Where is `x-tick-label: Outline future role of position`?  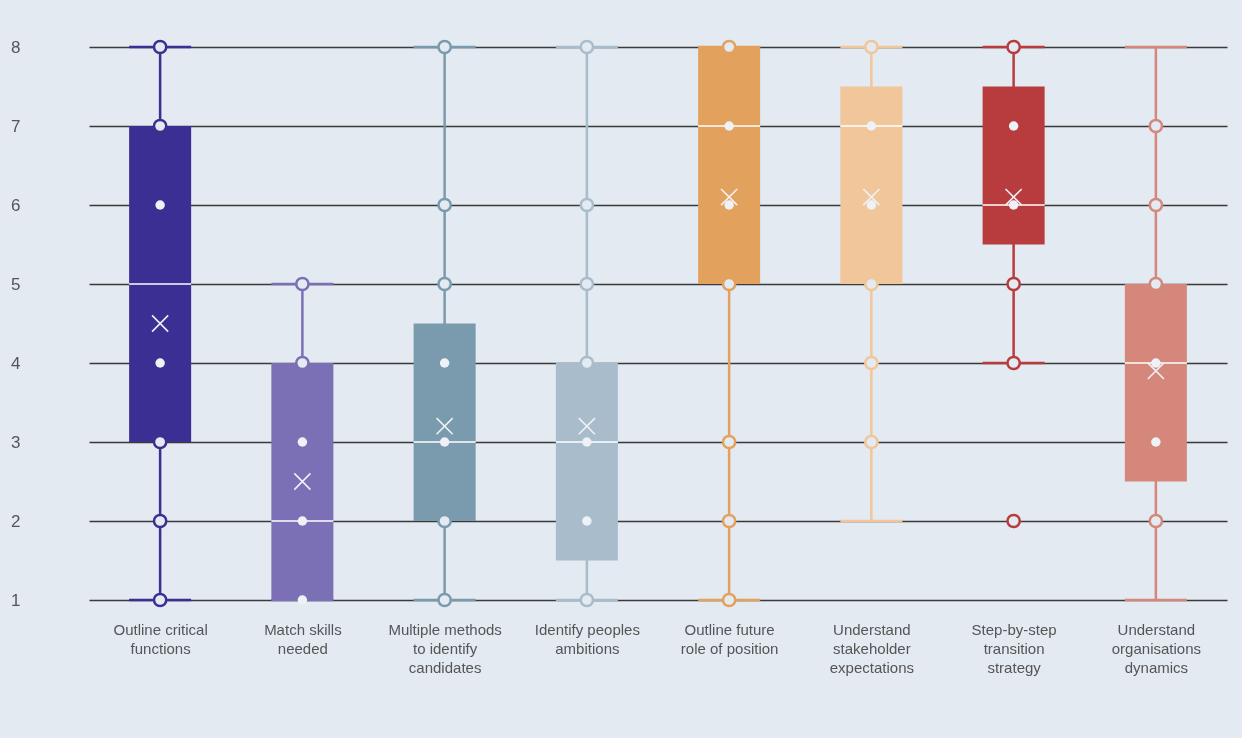
x-tick-label: Outline future role of position is located at coordinates (729, 638).